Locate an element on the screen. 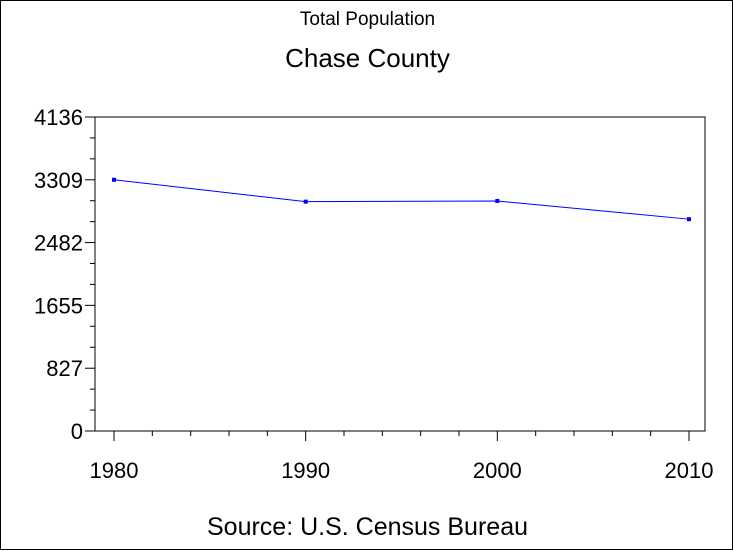 The height and width of the screenshot is (551, 733). y-tick-label: 4136 is located at coordinates (58, 117).